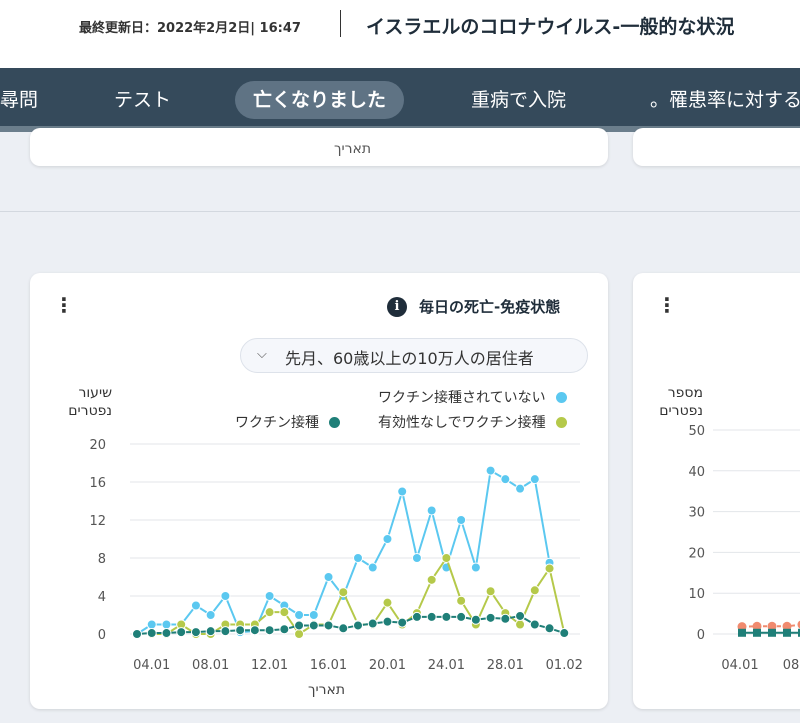  I want to click on filter-label: 先月、60歳以上の10万人の居住者, so click(409, 358).